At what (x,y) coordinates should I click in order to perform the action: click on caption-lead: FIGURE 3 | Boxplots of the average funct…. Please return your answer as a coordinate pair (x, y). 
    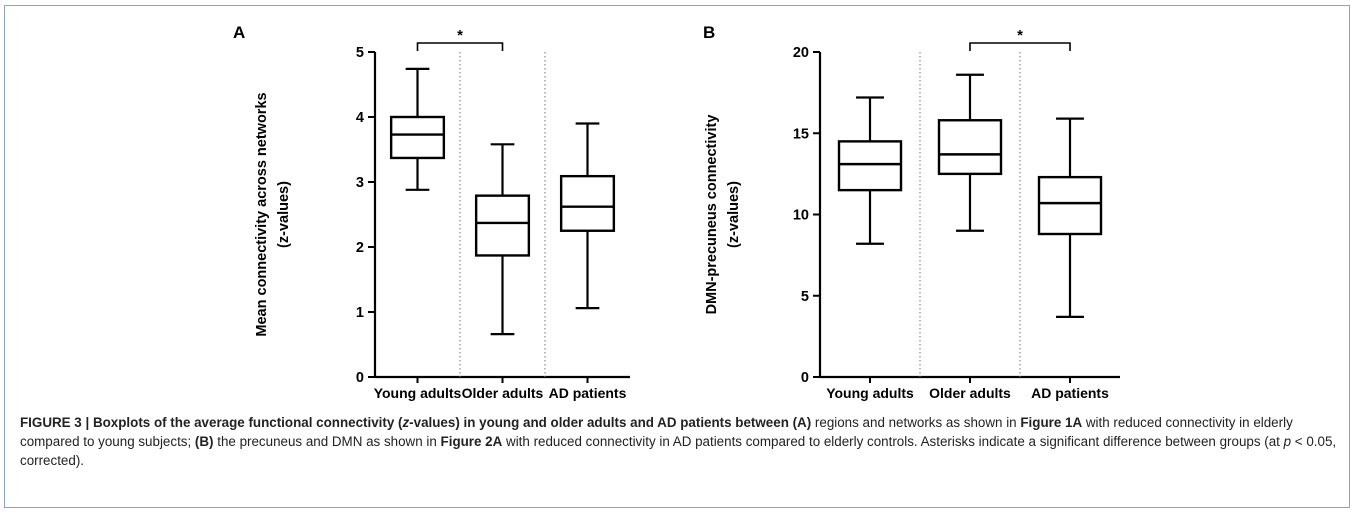
    Looking at the image, I should click on (416, 422).